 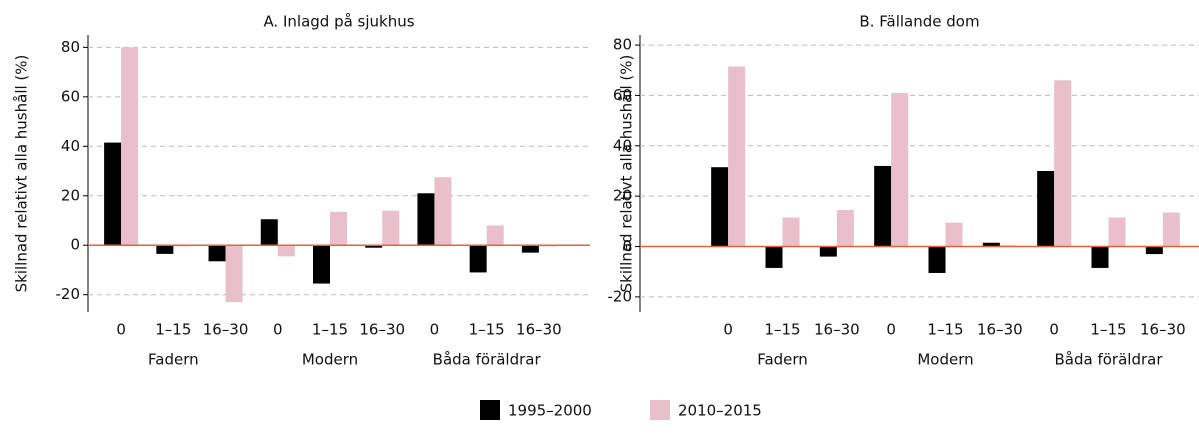 I want to click on chart-title: A. Inlagd på sjukhus, so click(x=338, y=22).